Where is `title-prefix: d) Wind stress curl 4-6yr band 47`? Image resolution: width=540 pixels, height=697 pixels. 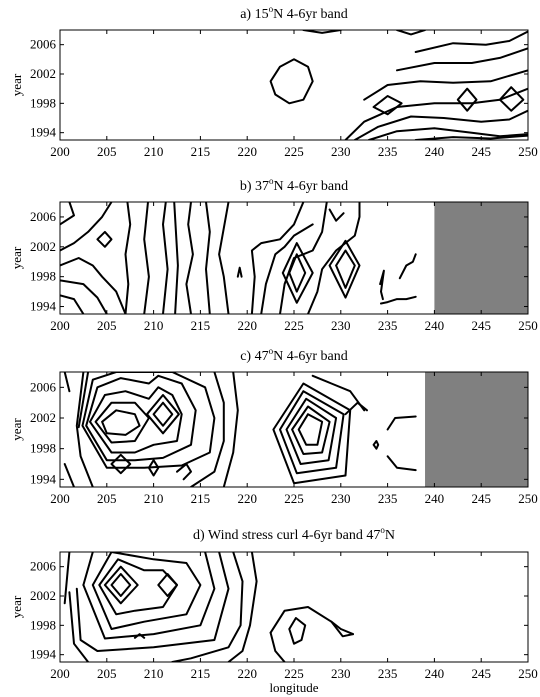 title-prefix: d) Wind stress curl 4-6yr band 47 is located at coordinates (286, 535).